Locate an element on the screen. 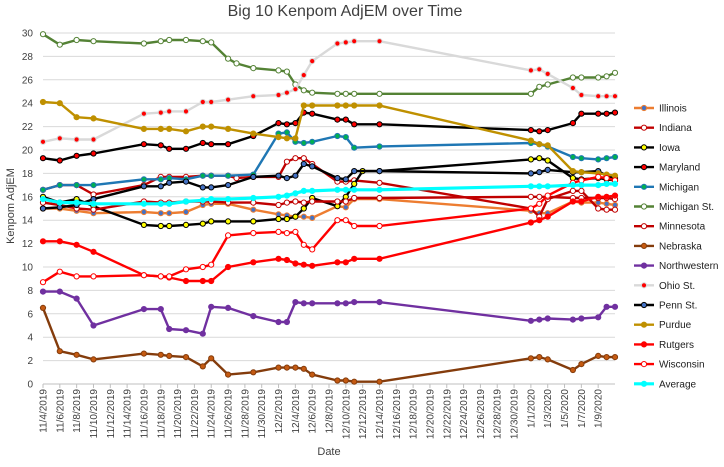  x-tick-label: 12/22/2019 is located at coordinates (447, 414).